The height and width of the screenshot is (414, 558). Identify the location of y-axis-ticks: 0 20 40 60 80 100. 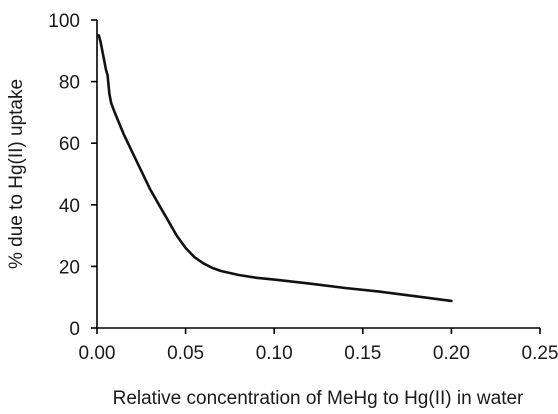
(72, 175).